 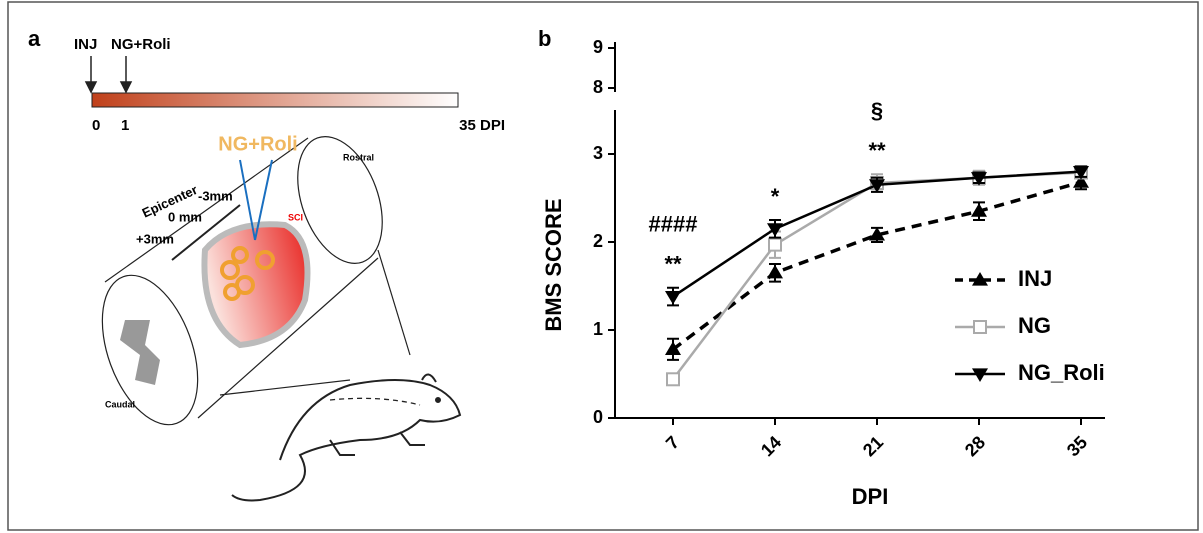 What do you see at coordinates (125, 125) in the screenshot?
I see `timeline-tick: 1` at bounding box center [125, 125].